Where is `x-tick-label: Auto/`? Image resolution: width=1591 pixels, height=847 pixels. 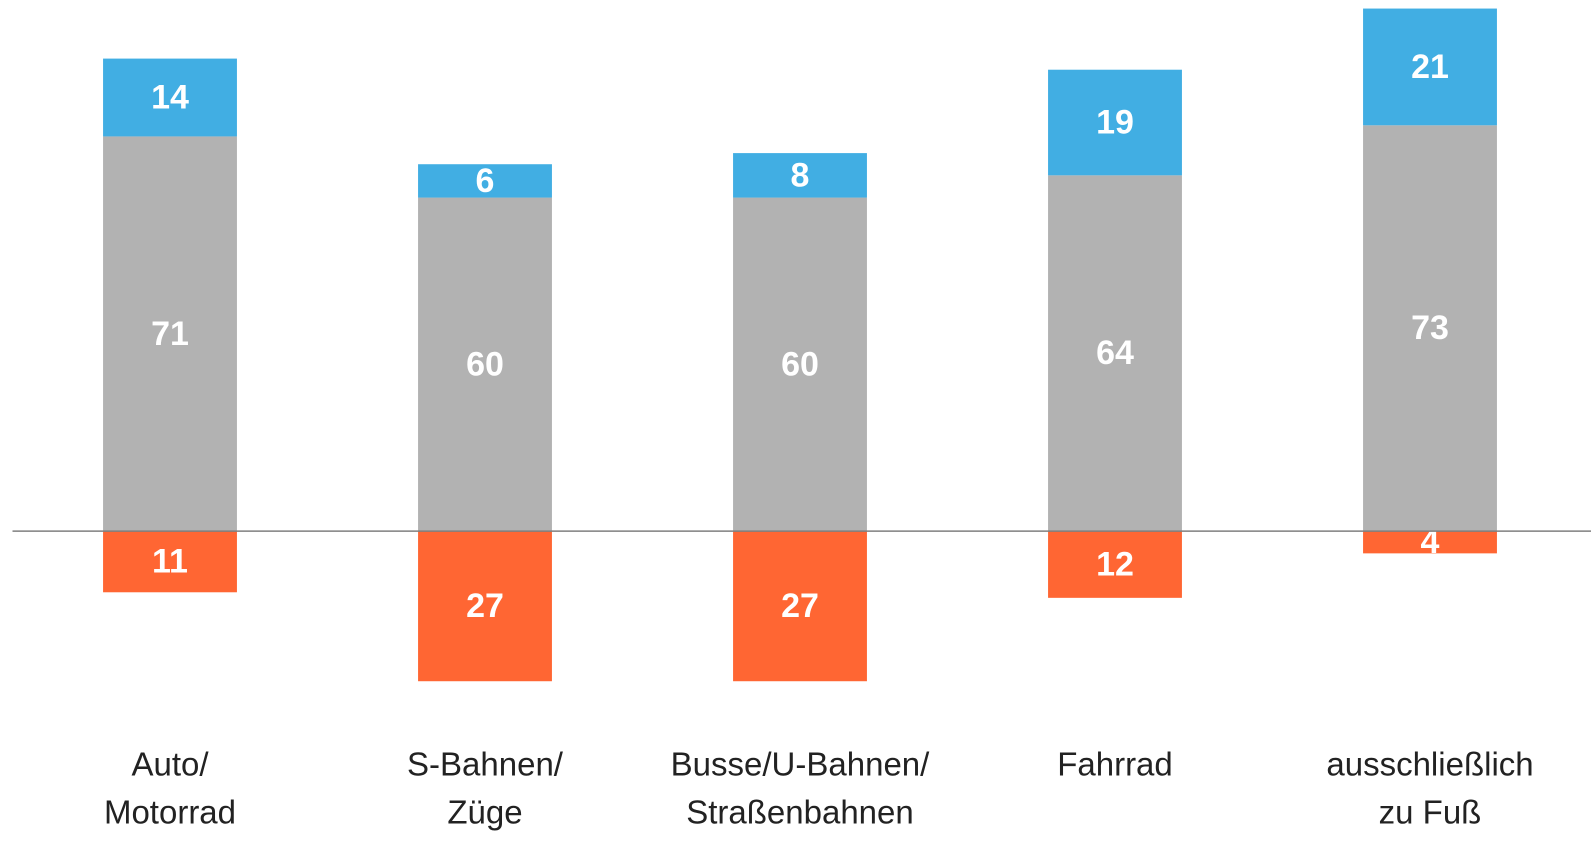
x-tick-label: Auto/ is located at coordinates (170, 764).